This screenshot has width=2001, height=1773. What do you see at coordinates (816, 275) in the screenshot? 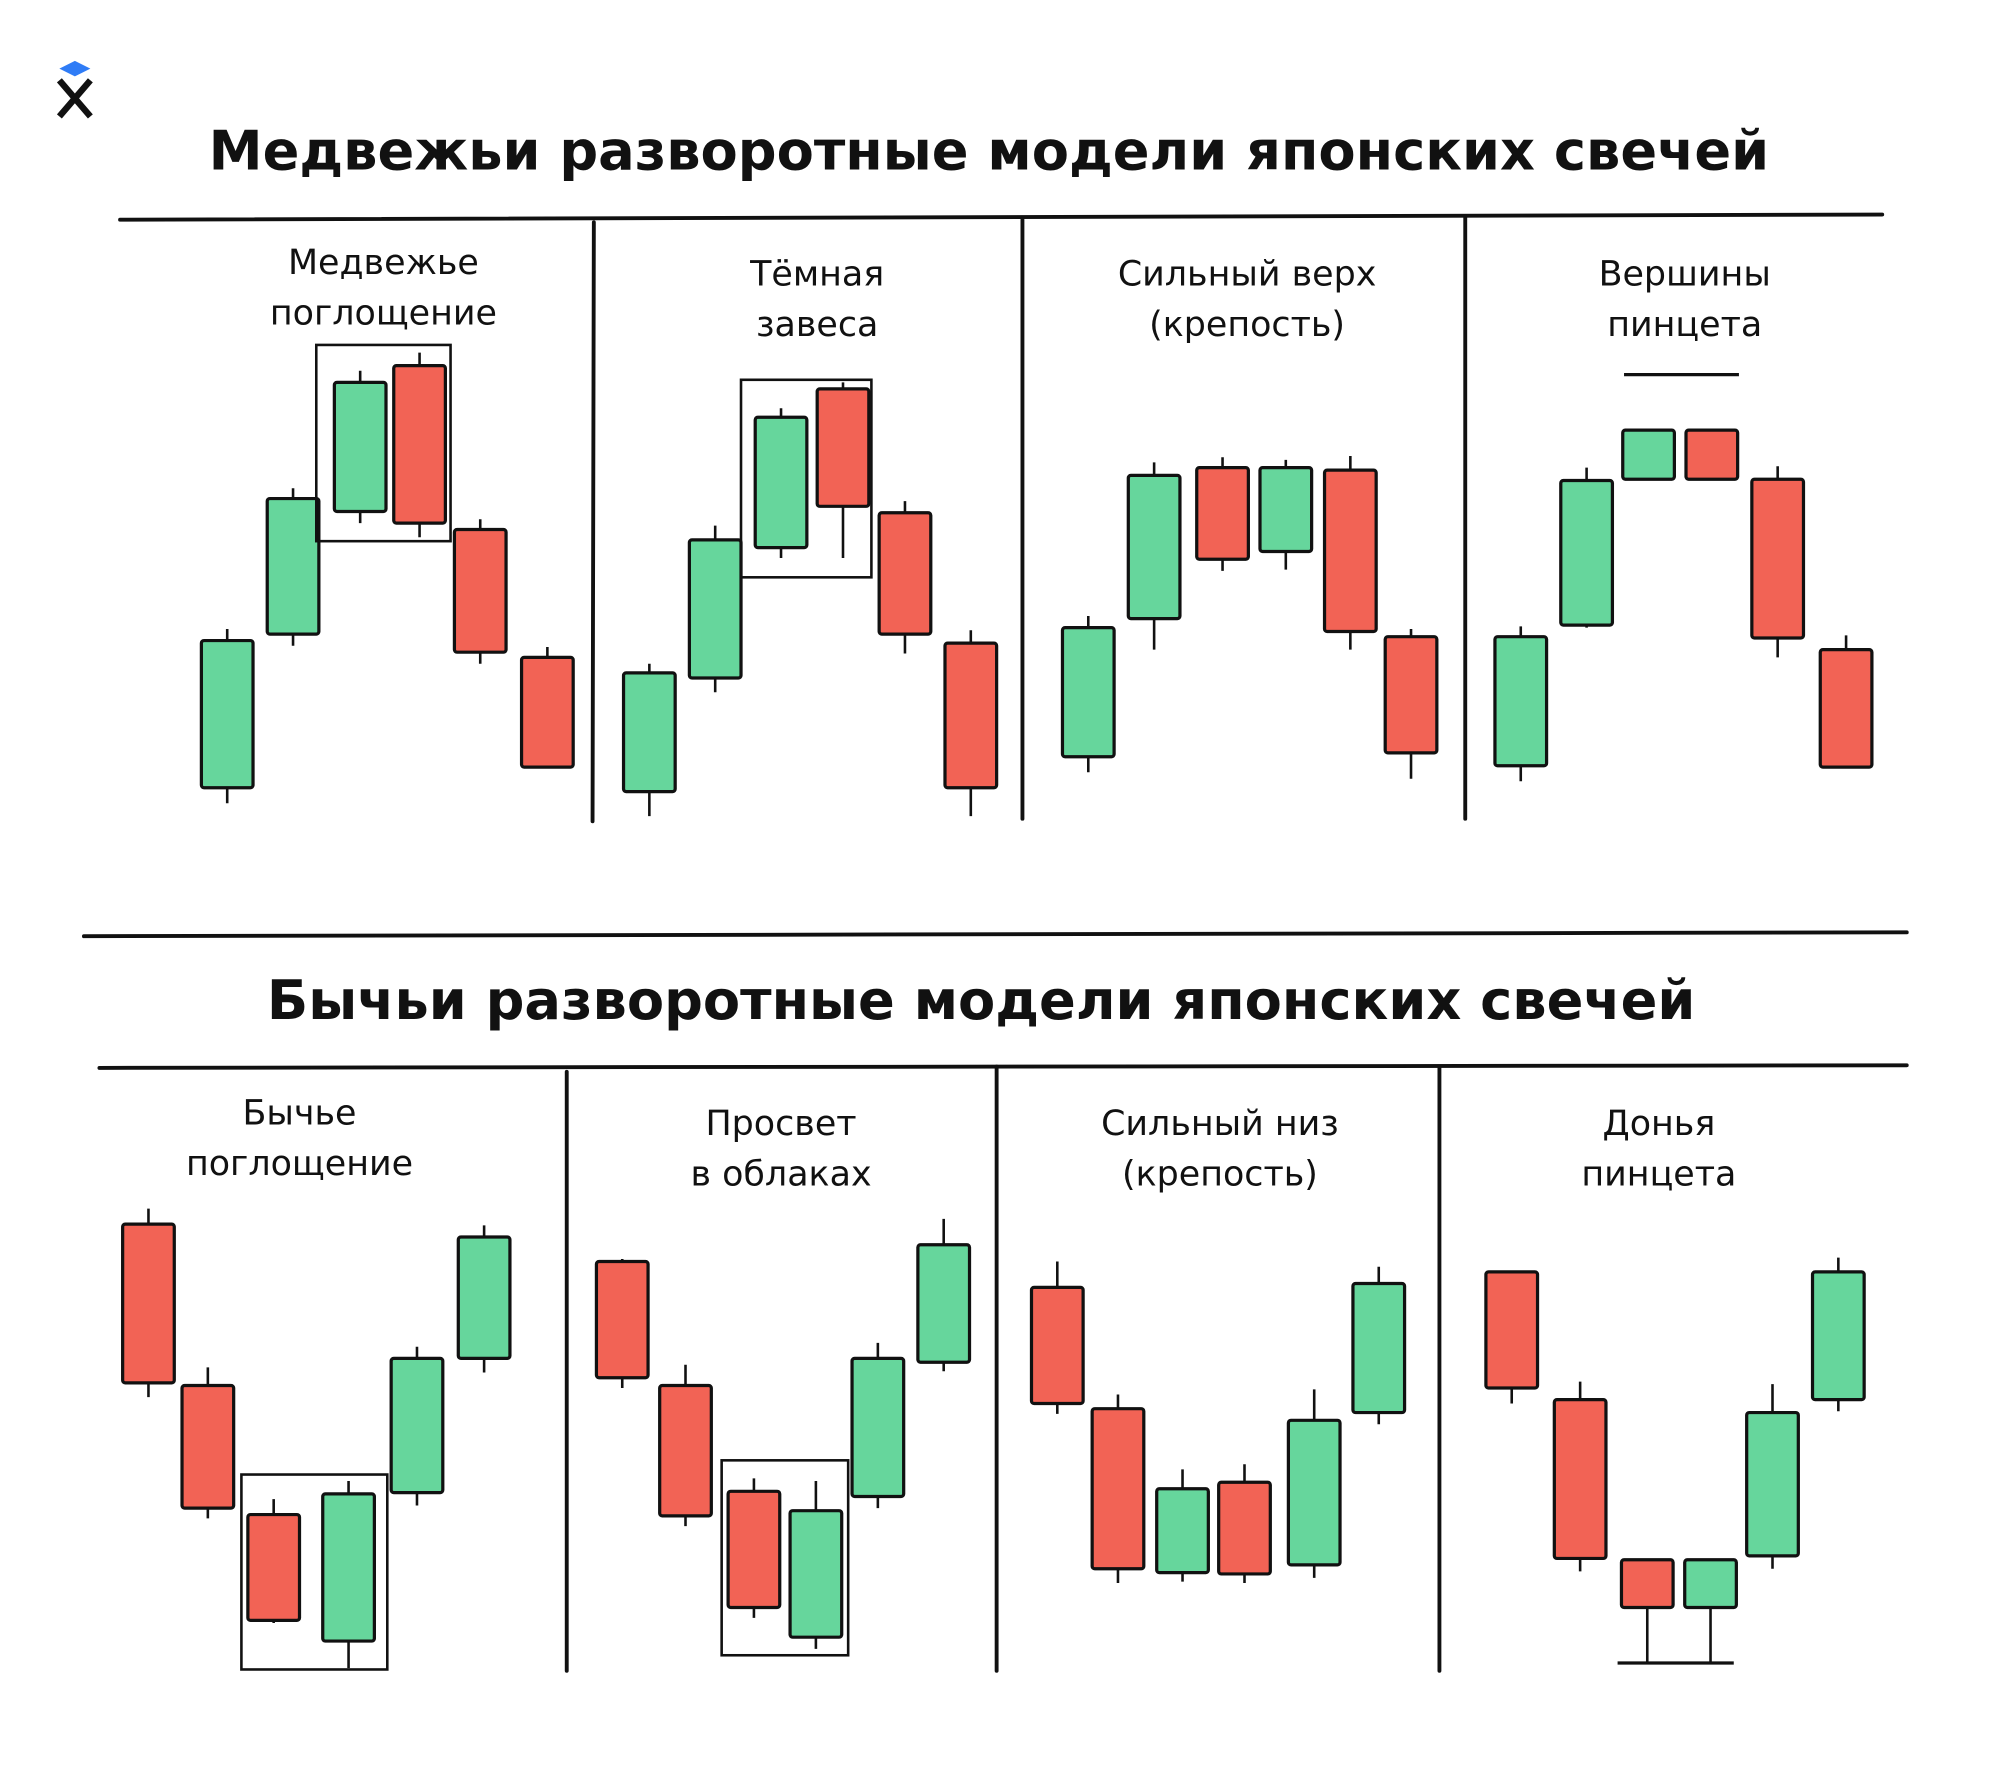
I see `pattern-label: Тёмная` at bounding box center [816, 275].